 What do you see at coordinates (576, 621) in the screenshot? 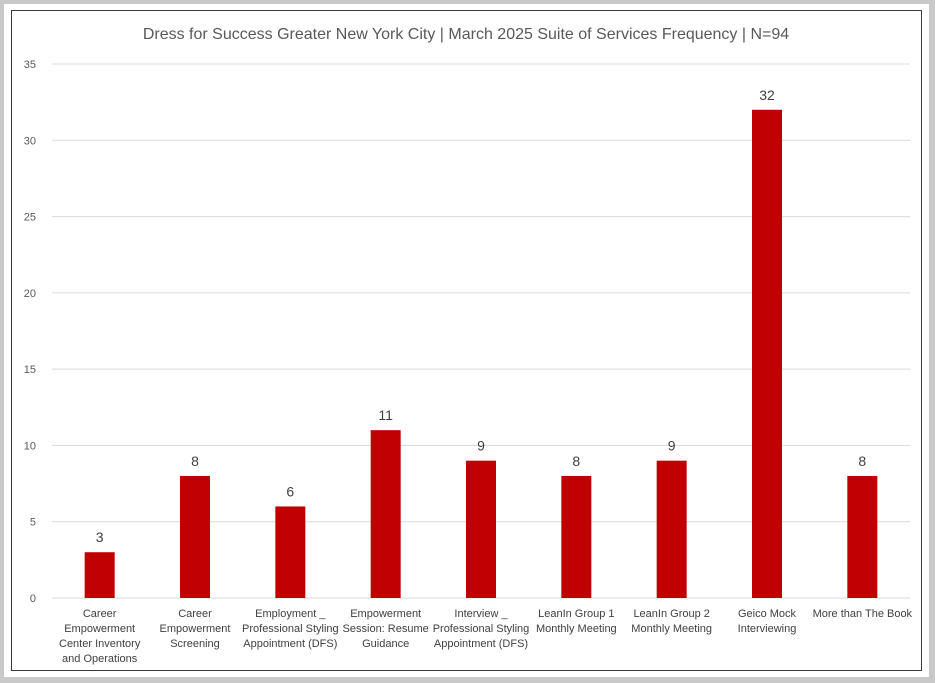
I see `x-tick-label: LeanIn Group 1 Monthly Meeting` at bounding box center [576, 621].